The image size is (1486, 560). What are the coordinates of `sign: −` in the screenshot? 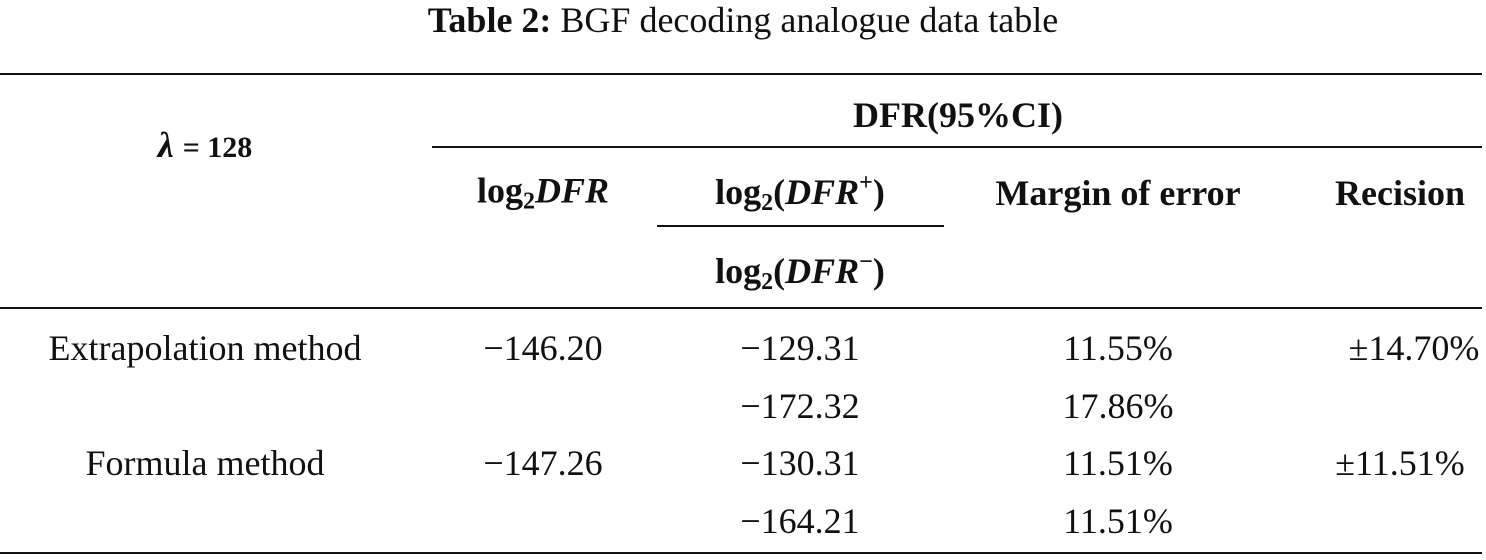 It's located at (866, 262).